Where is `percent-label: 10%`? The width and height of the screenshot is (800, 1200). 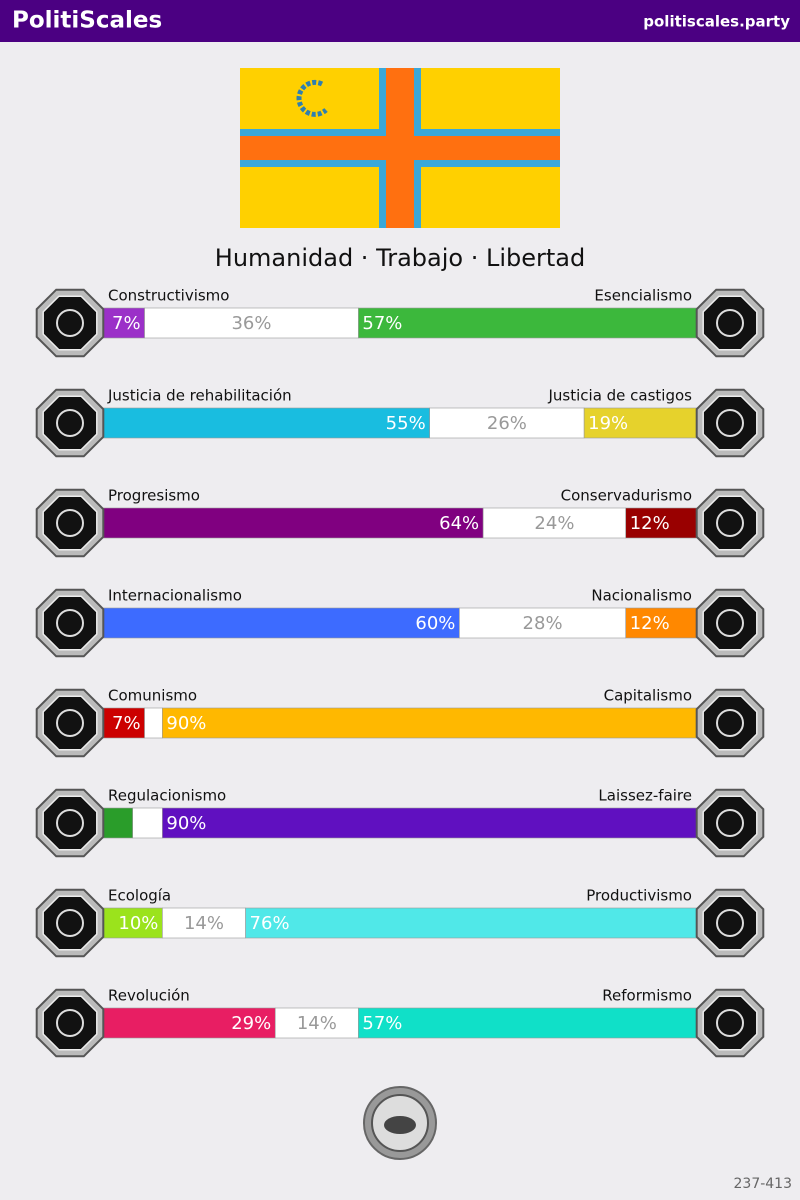
percent-label: 10% is located at coordinates (138, 923).